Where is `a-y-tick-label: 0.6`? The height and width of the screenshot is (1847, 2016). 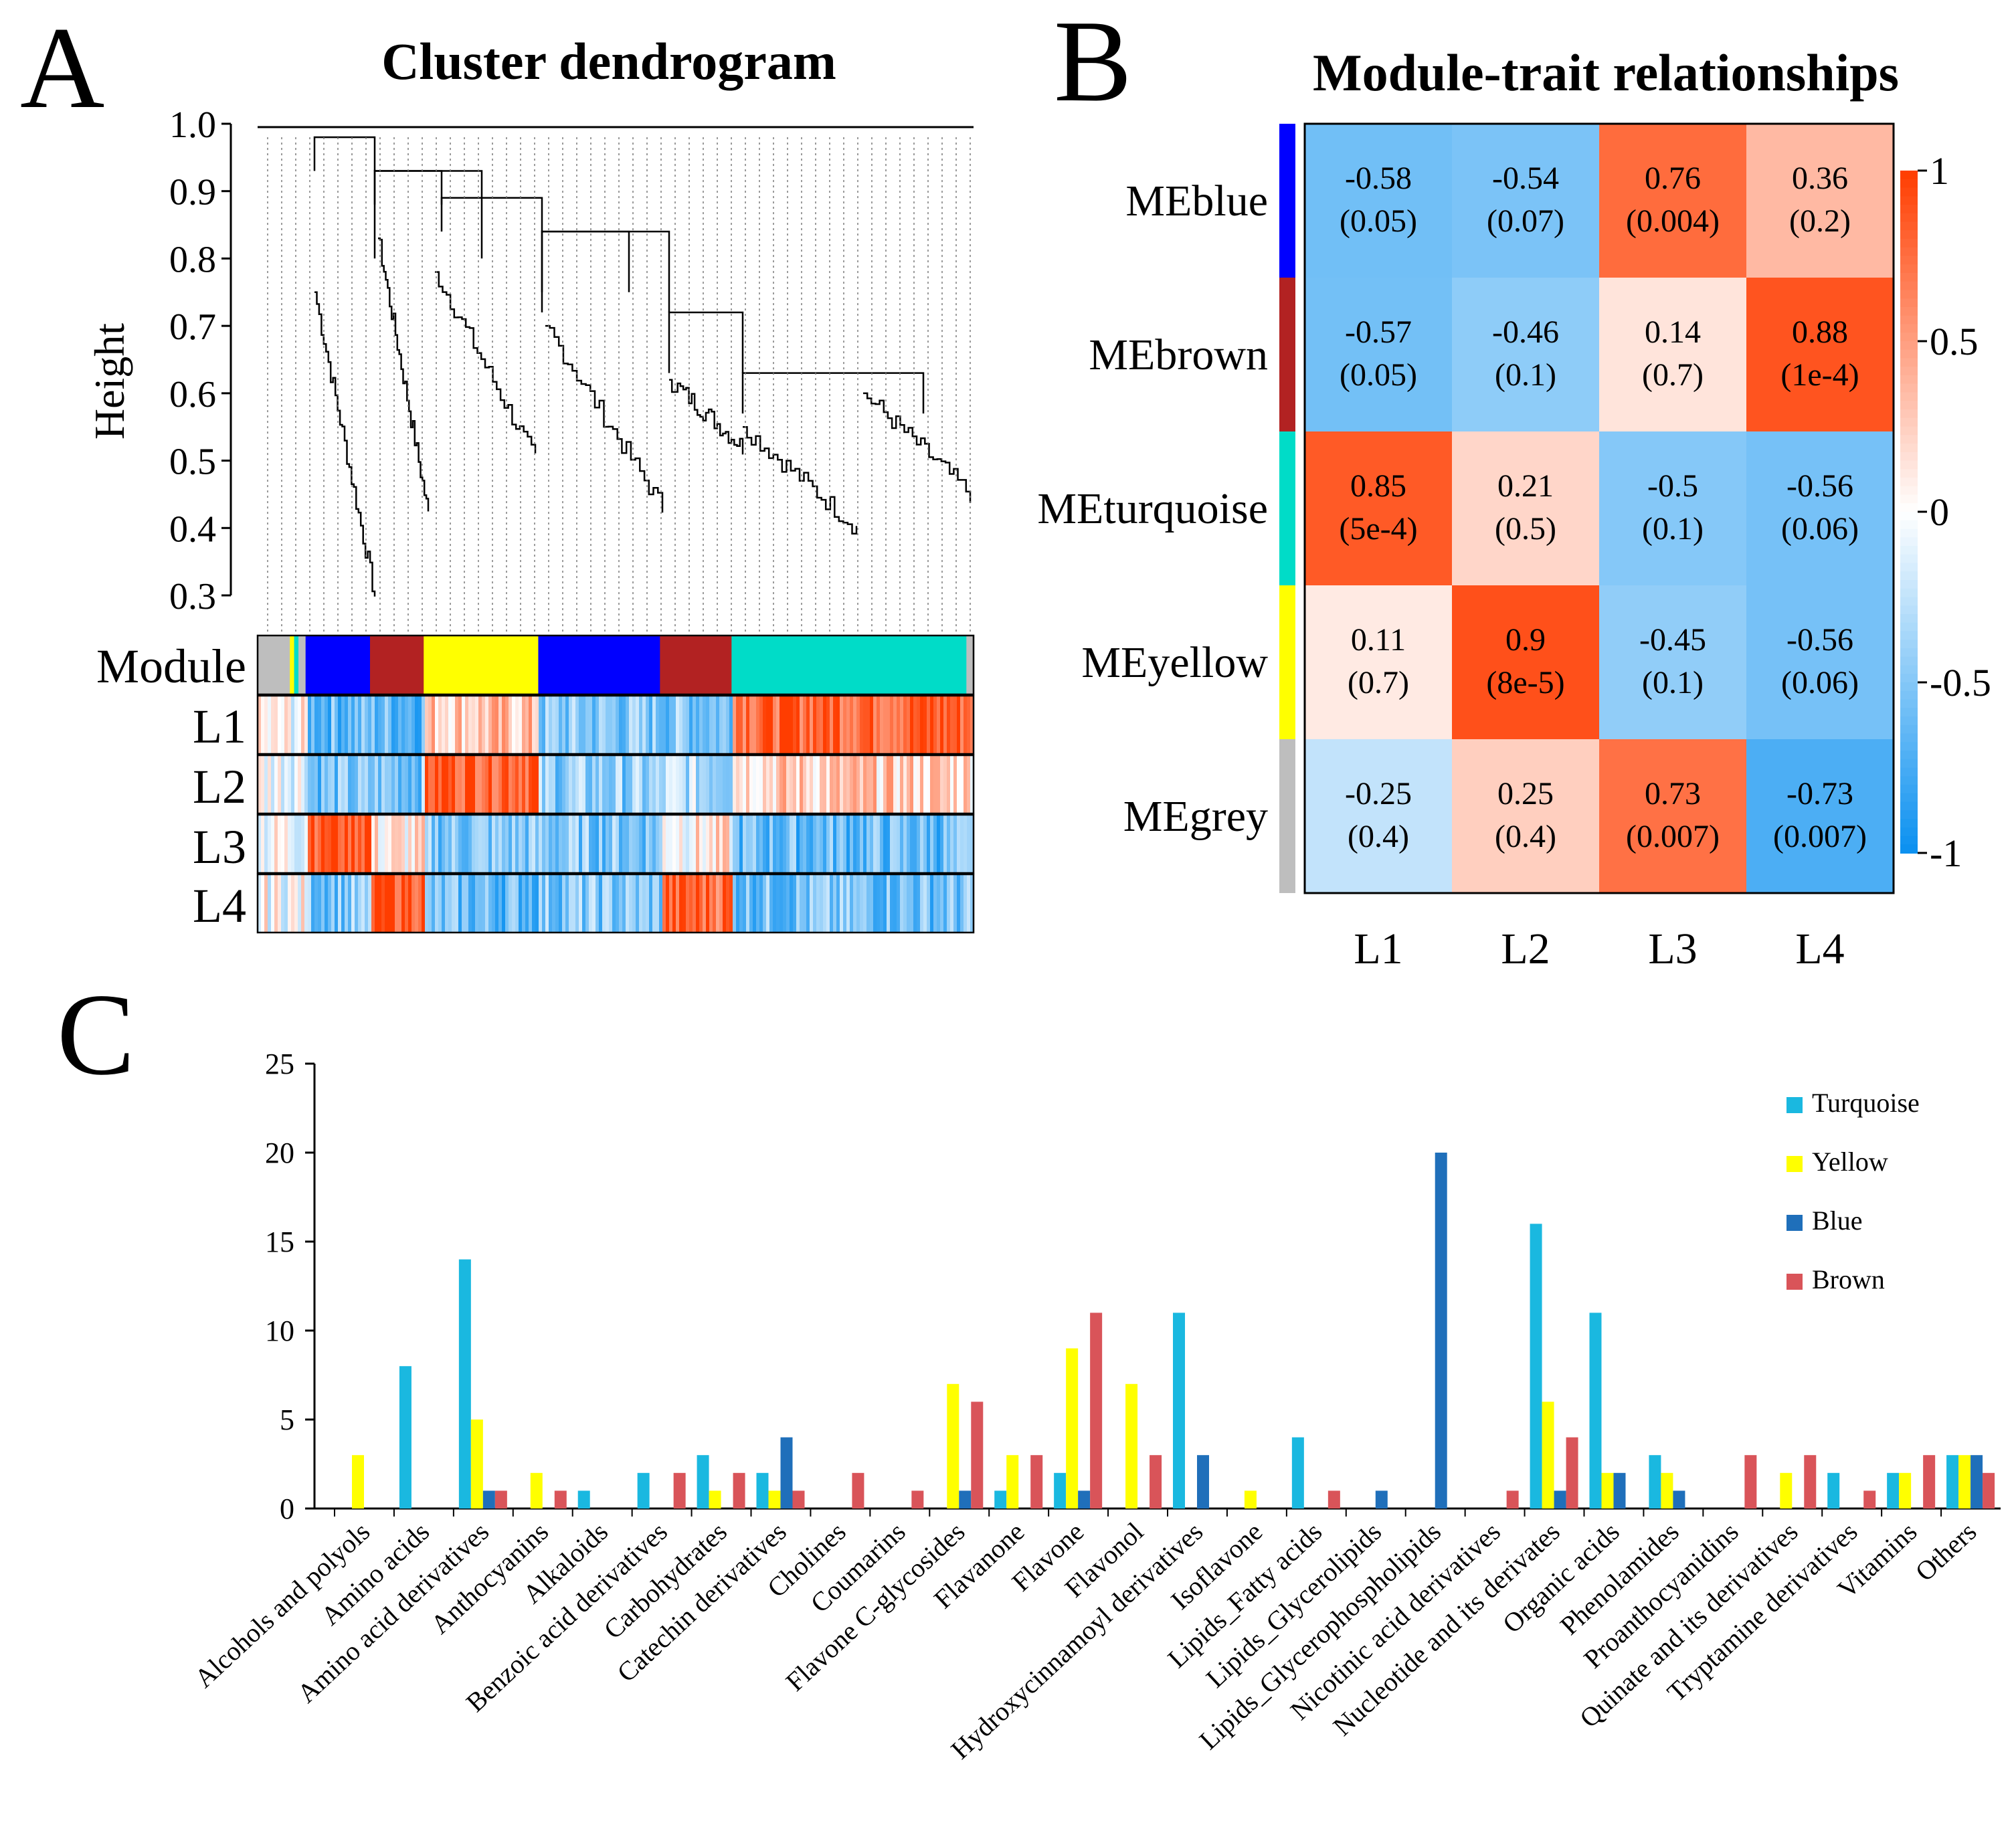 a-y-tick-label: 0.6 is located at coordinates (192, 394).